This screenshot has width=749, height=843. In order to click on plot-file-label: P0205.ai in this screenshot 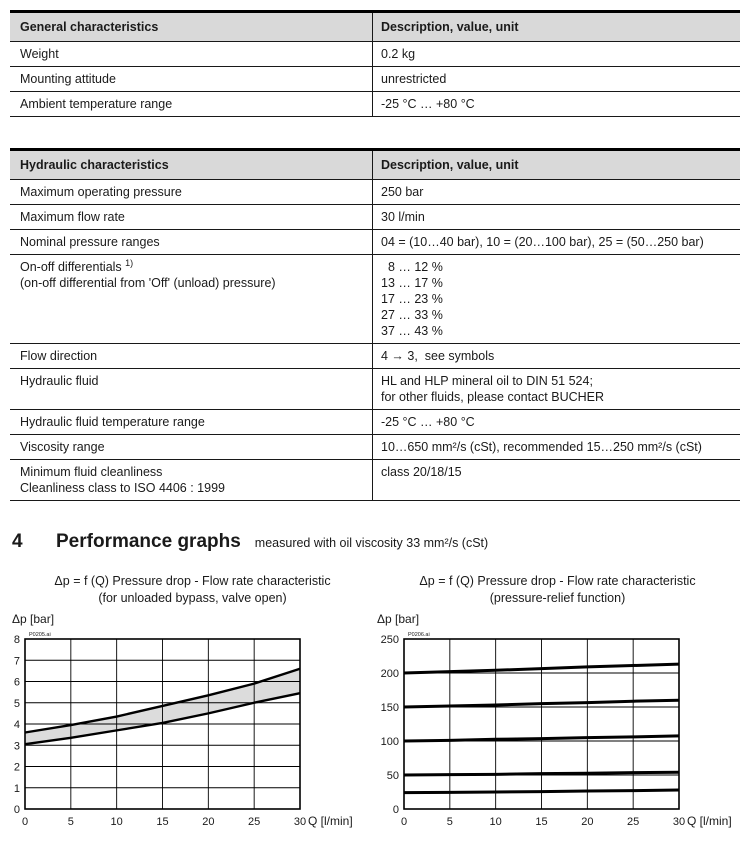, I will do `click(40, 635)`.